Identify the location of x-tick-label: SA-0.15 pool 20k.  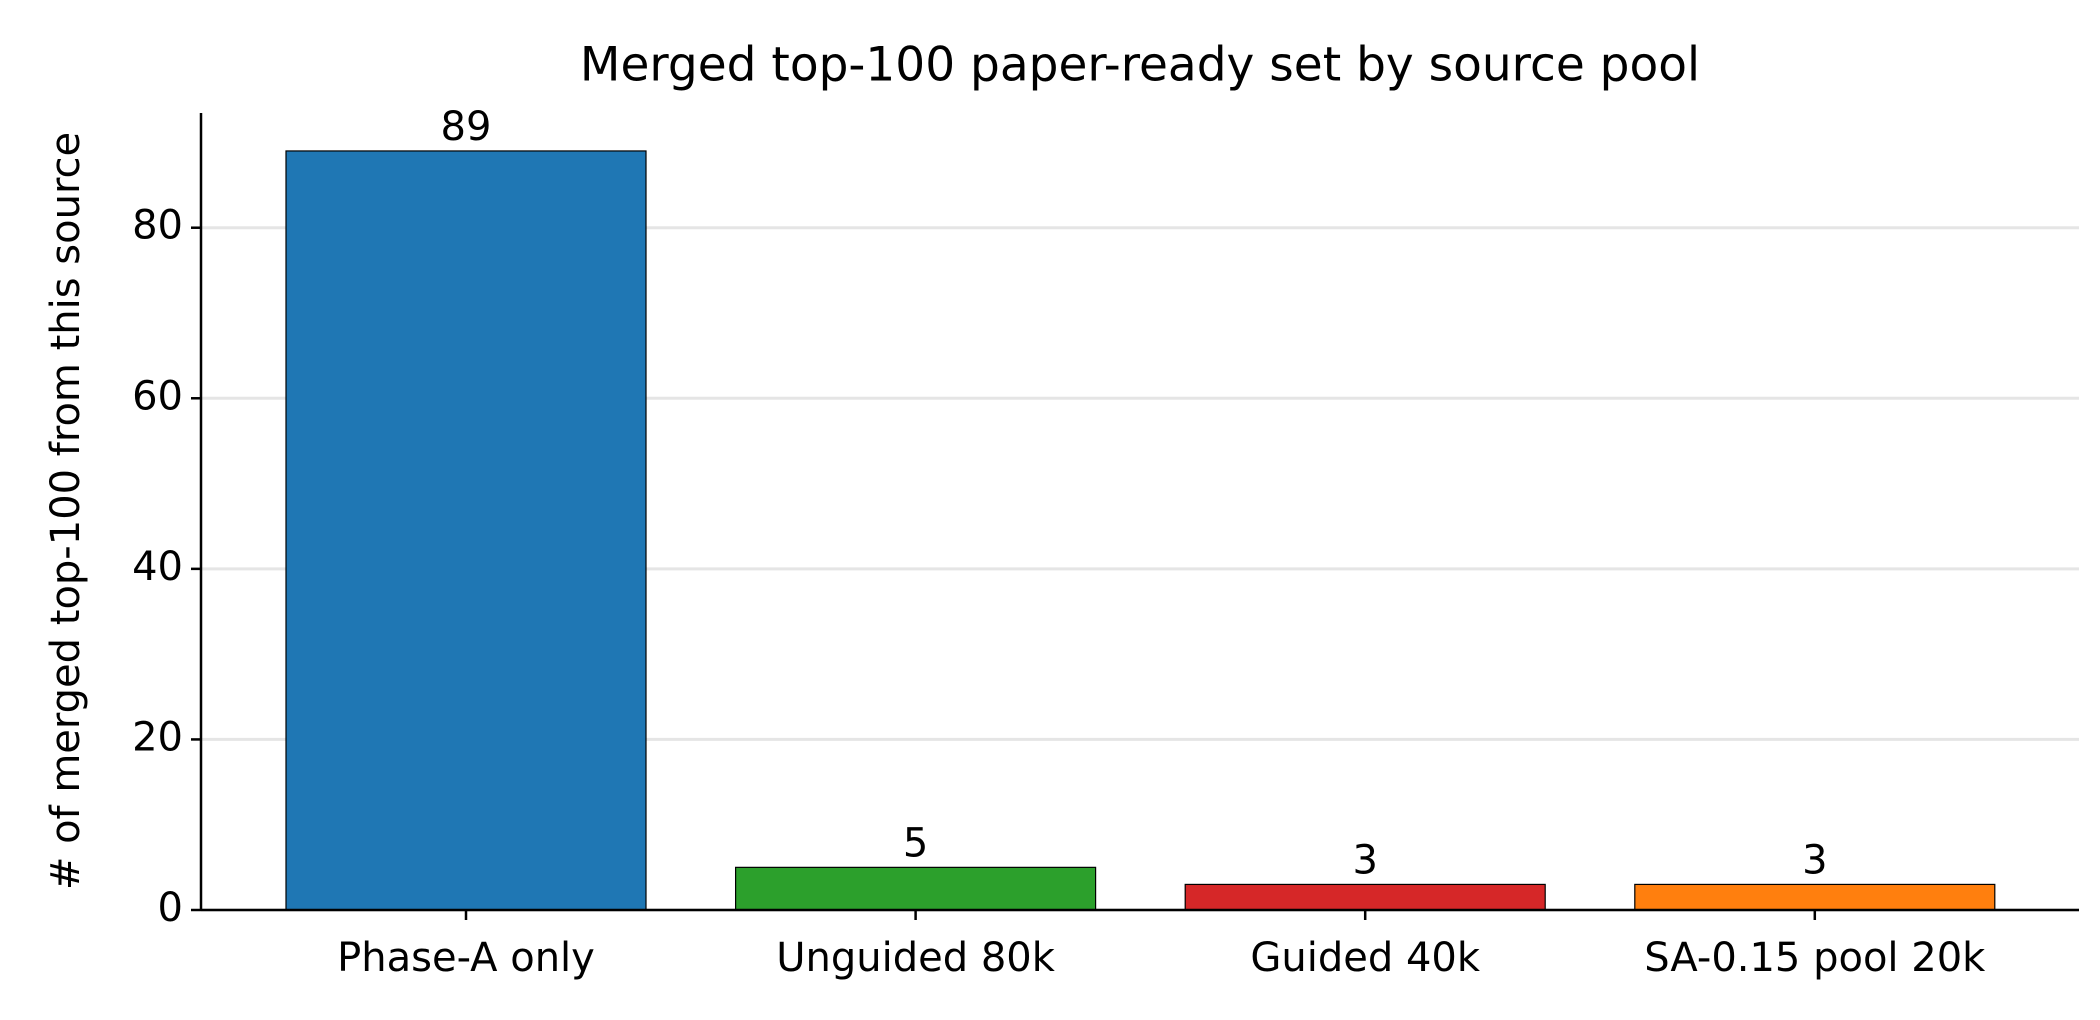
(1815, 958).